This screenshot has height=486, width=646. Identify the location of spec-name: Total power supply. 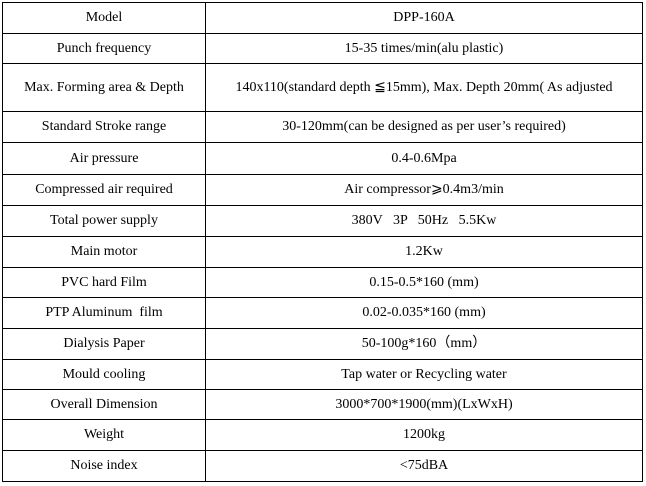
(104, 221).